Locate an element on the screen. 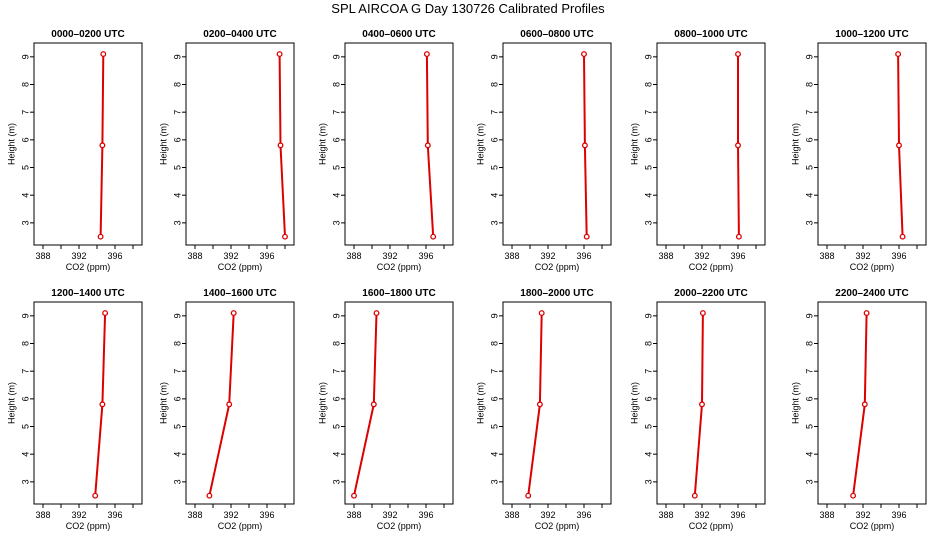 This screenshot has height=540, width=936. panel-title: 0600–0800 UTC is located at coordinates (556, 34).